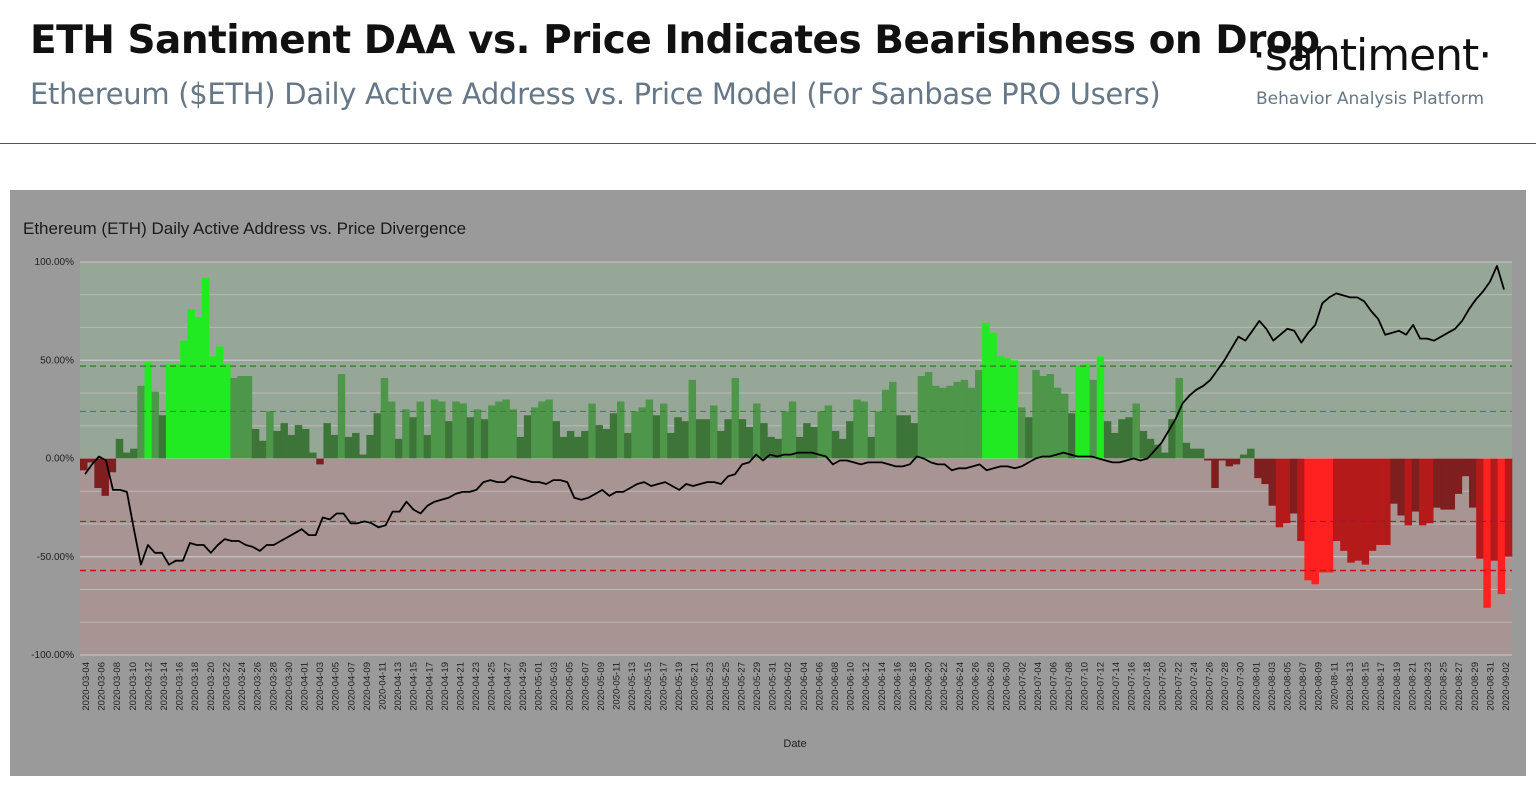  What do you see at coordinates (976, 686) in the screenshot?
I see `x-tick-label: 2020-06-26` at bounding box center [976, 686].